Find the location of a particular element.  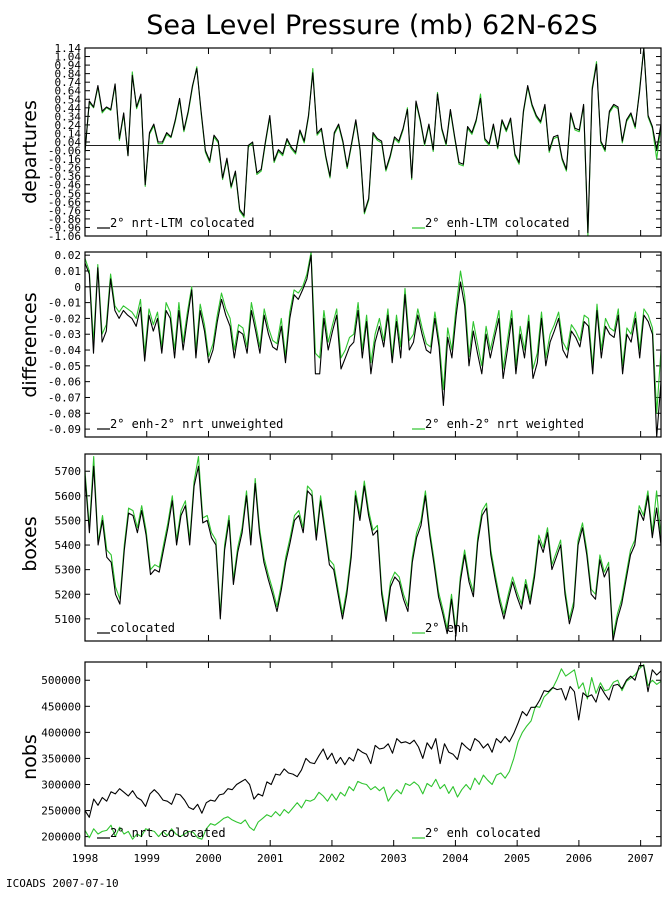

ylabel-boxes: boxes is located at coordinates (30, 543).